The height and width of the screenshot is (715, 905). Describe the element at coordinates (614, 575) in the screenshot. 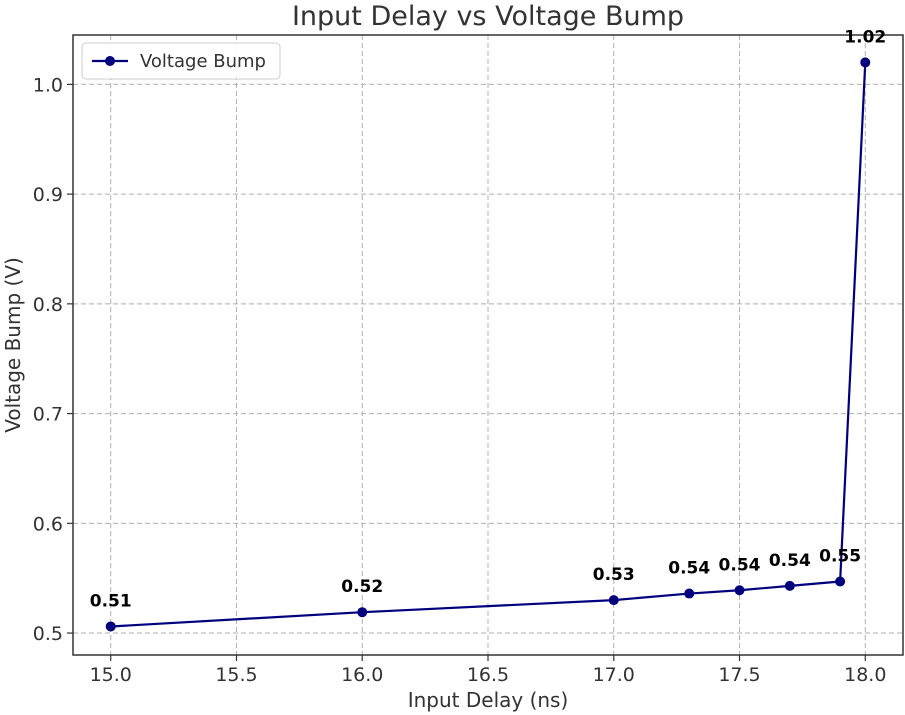

I see `data-label: 0.53` at that location.